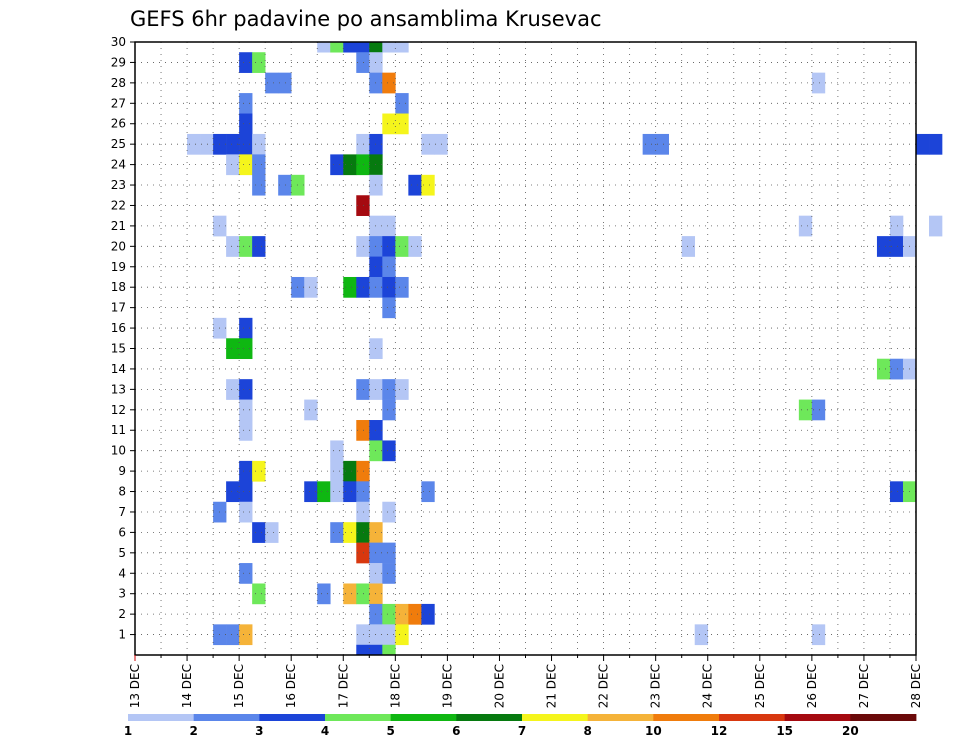 The height and width of the screenshot is (742, 960). What do you see at coordinates (118, 62) in the screenshot?
I see `y-tick-label: 29` at bounding box center [118, 62].